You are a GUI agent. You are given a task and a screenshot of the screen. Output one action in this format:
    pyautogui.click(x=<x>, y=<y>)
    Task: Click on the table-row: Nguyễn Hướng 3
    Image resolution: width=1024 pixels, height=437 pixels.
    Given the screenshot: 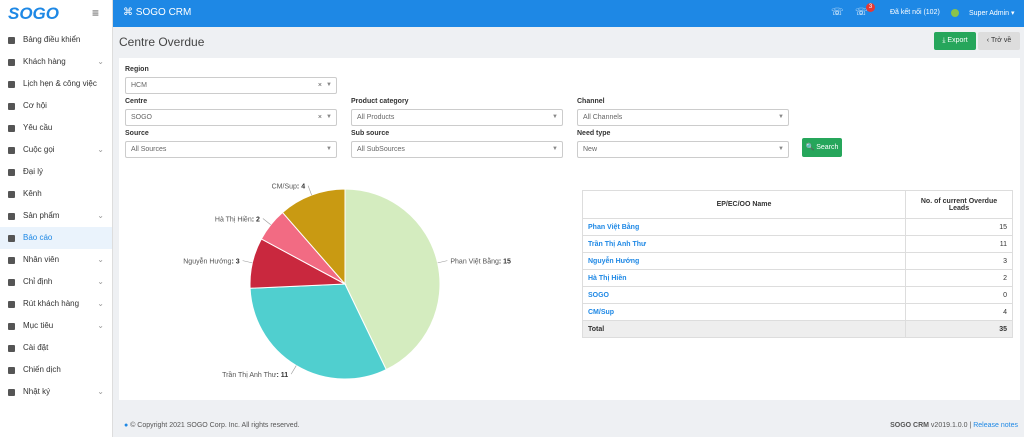 What is the action you would take?
    pyautogui.click(x=797, y=261)
    